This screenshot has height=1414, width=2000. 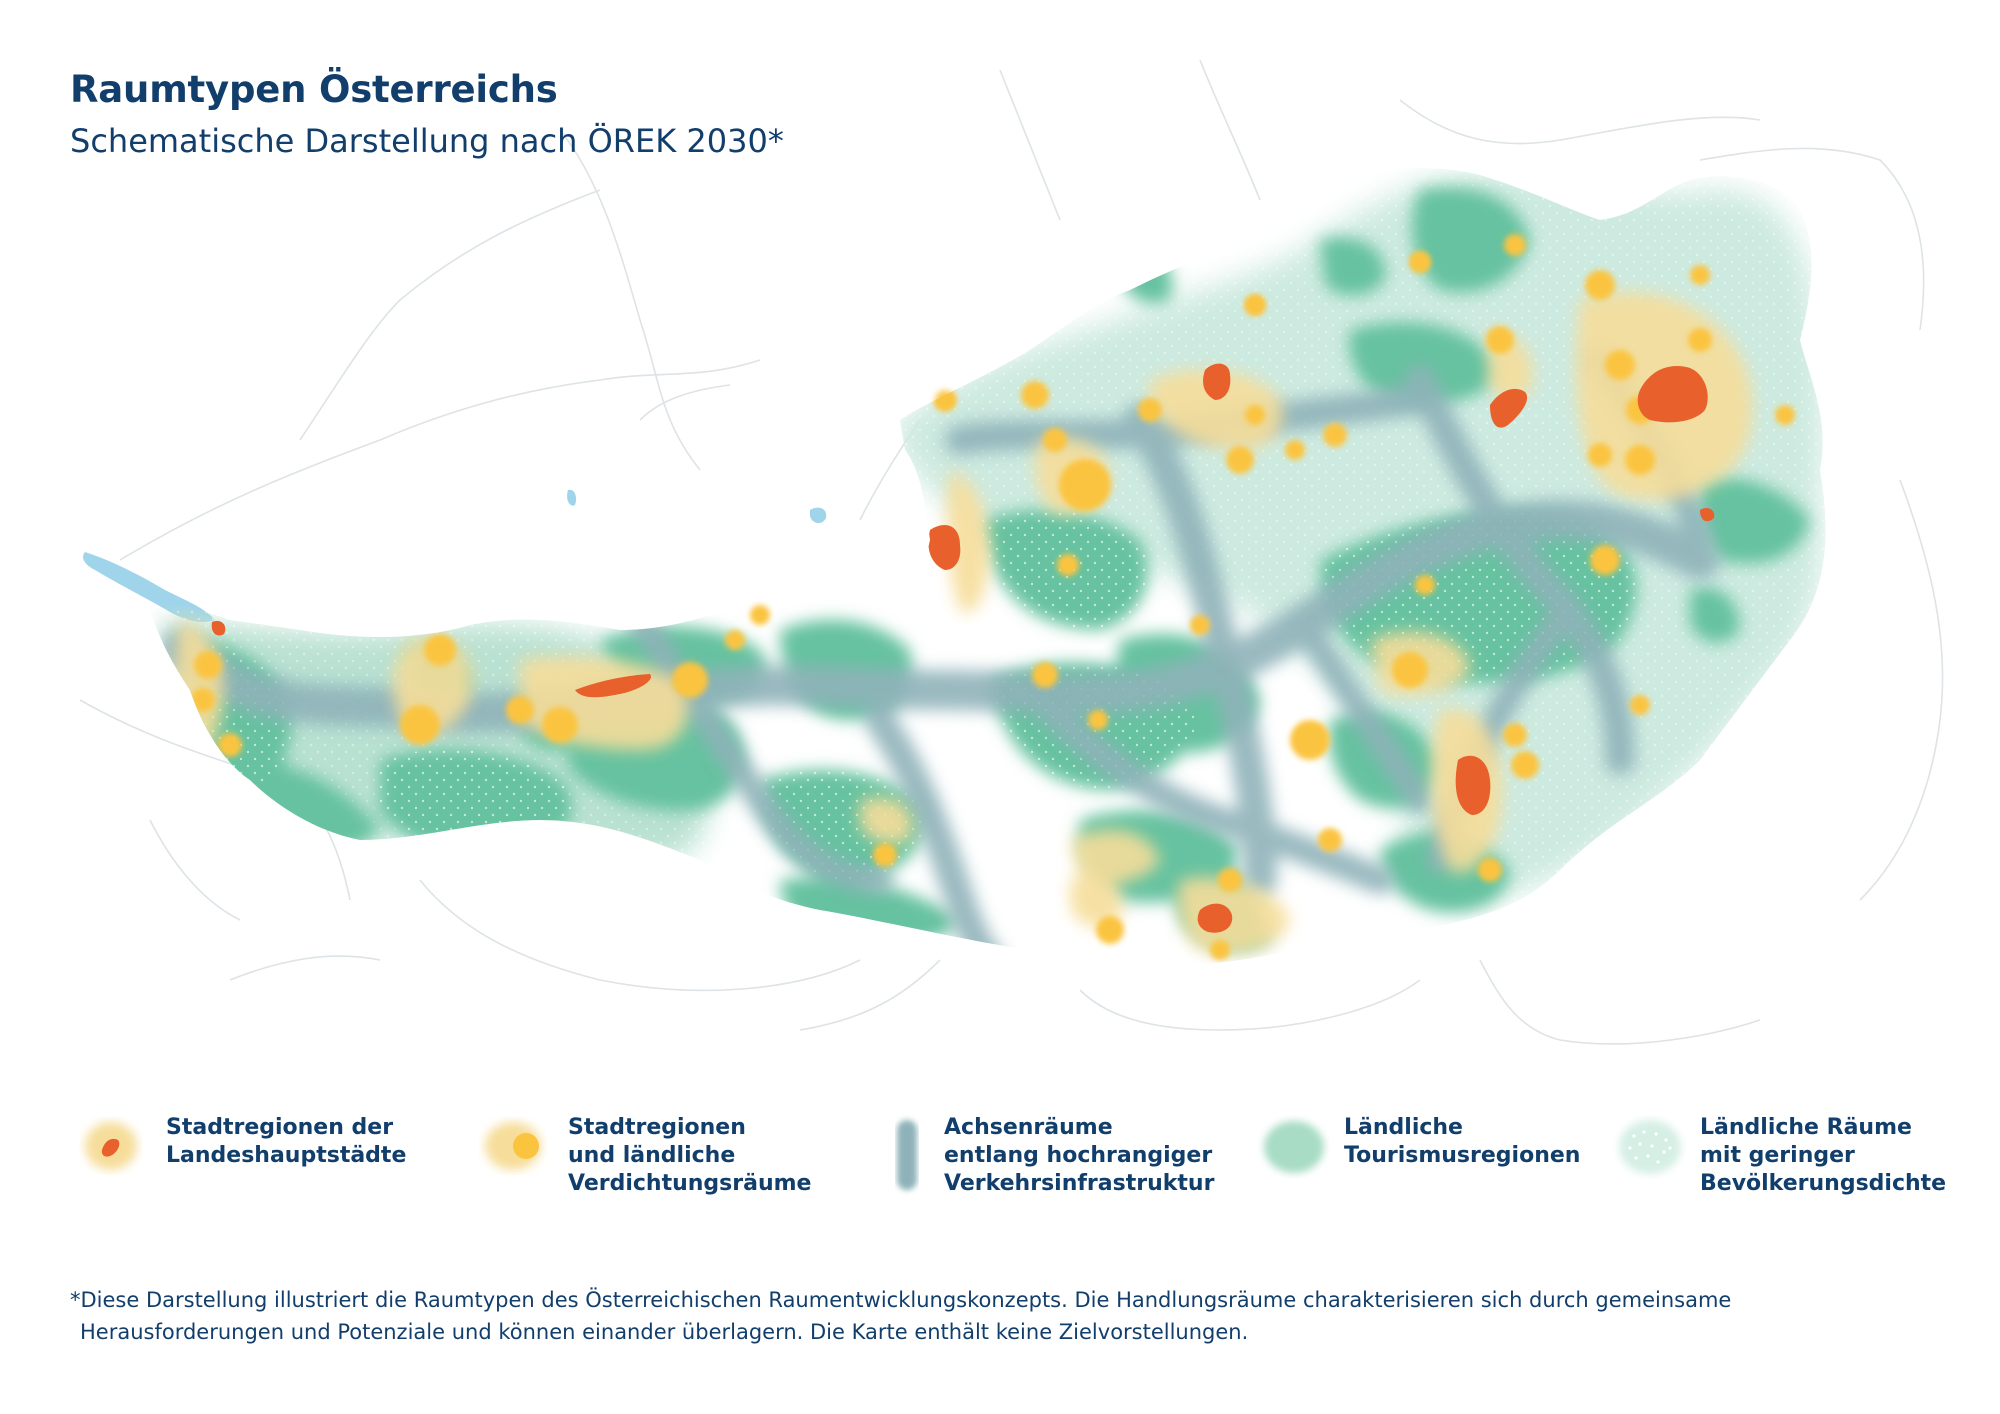 What do you see at coordinates (1215, 918) in the screenshot?
I see `capital-klagenfurt` at bounding box center [1215, 918].